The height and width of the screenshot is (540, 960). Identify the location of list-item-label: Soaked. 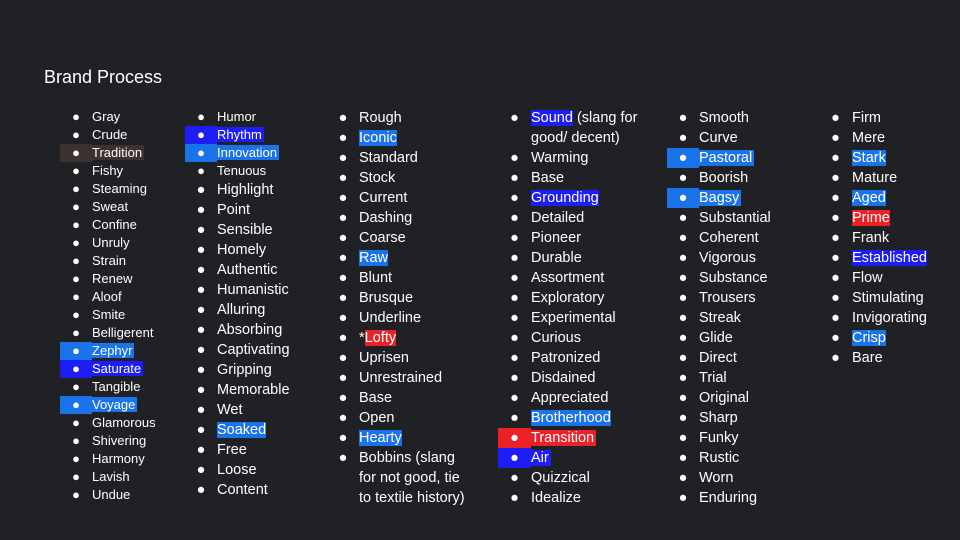
(242, 430).